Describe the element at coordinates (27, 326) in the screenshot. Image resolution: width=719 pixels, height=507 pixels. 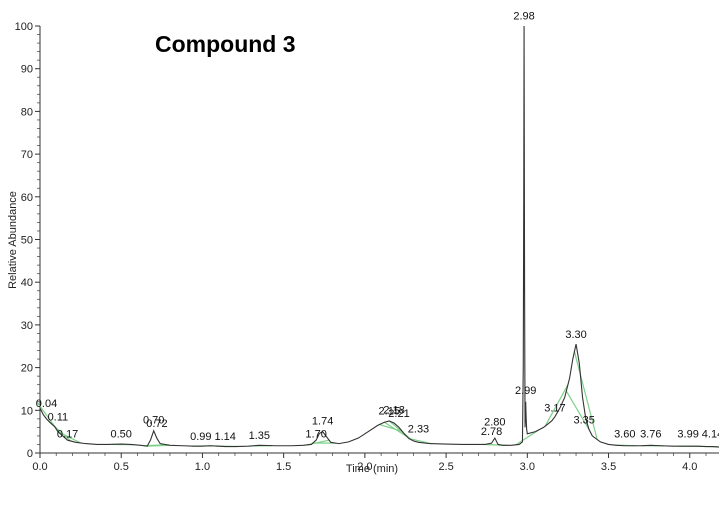
I see `y-tick-label: 30` at that location.